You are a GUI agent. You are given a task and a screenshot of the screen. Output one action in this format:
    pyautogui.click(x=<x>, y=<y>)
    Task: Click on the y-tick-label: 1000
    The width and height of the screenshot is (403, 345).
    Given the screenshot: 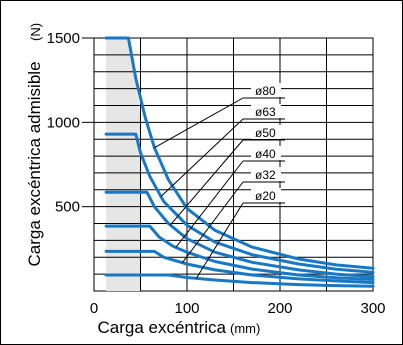 What is the action you would take?
    pyautogui.click(x=63, y=122)
    